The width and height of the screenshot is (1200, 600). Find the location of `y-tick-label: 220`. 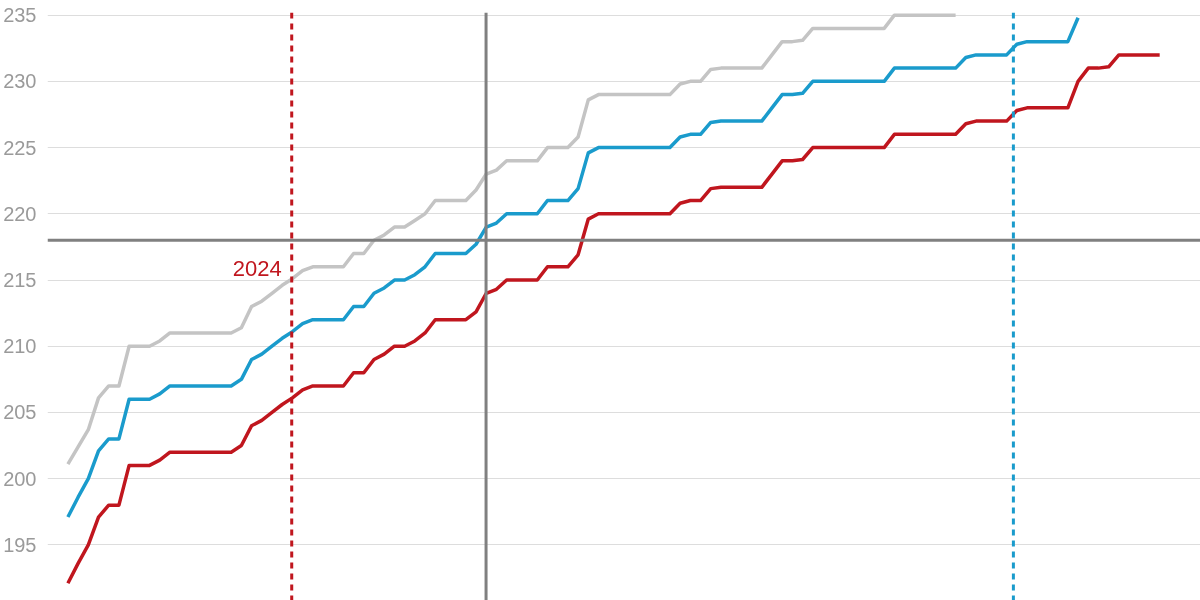

y-tick-label: 220 is located at coordinates (20, 213).